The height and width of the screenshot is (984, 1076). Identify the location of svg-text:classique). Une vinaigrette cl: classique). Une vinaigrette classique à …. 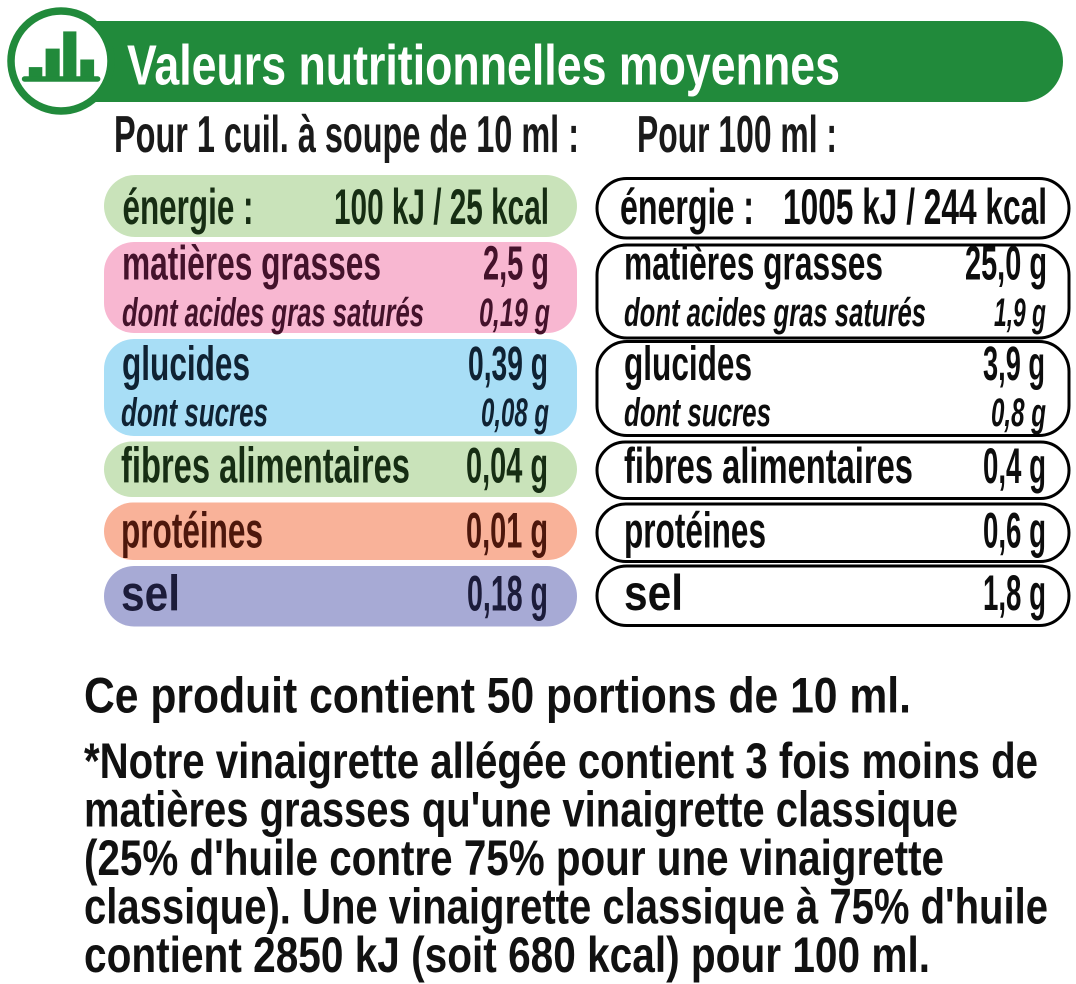
(566, 906).